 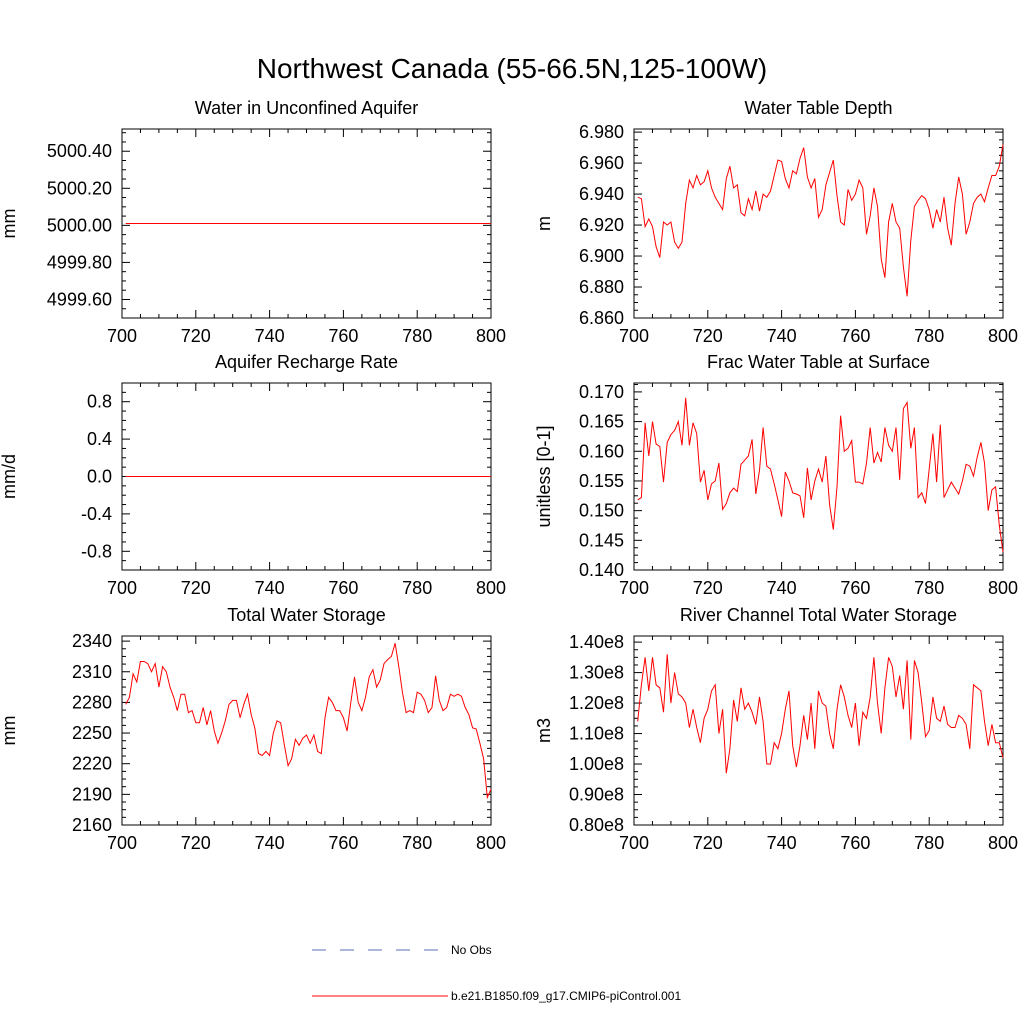 What do you see at coordinates (306, 615) in the screenshot?
I see `panel-title: Total Water Storage` at bounding box center [306, 615].